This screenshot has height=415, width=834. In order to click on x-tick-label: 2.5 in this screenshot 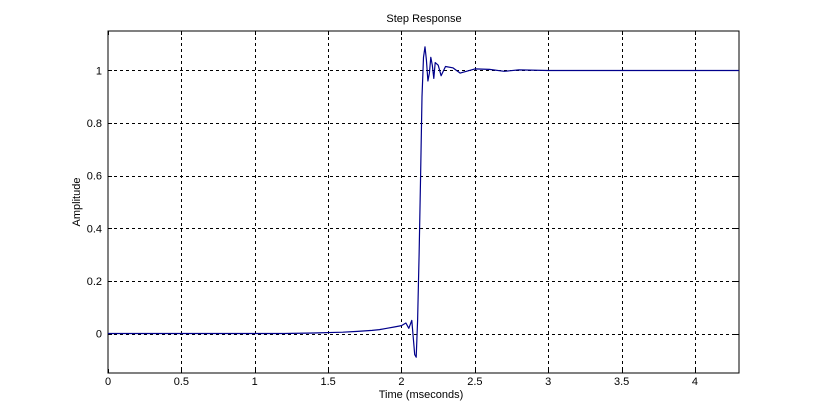, I will do `click(474, 382)`.